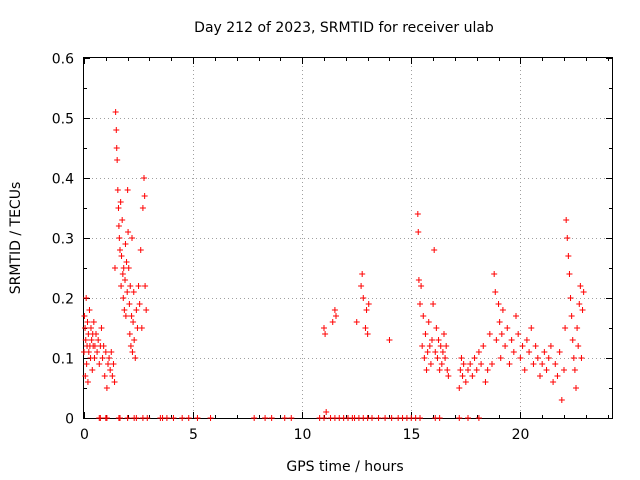 The image size is (640, 480). Describe the element at coordinates (63, 120) in the screenshot. I see `y-tick-label: 0.5` at that location.